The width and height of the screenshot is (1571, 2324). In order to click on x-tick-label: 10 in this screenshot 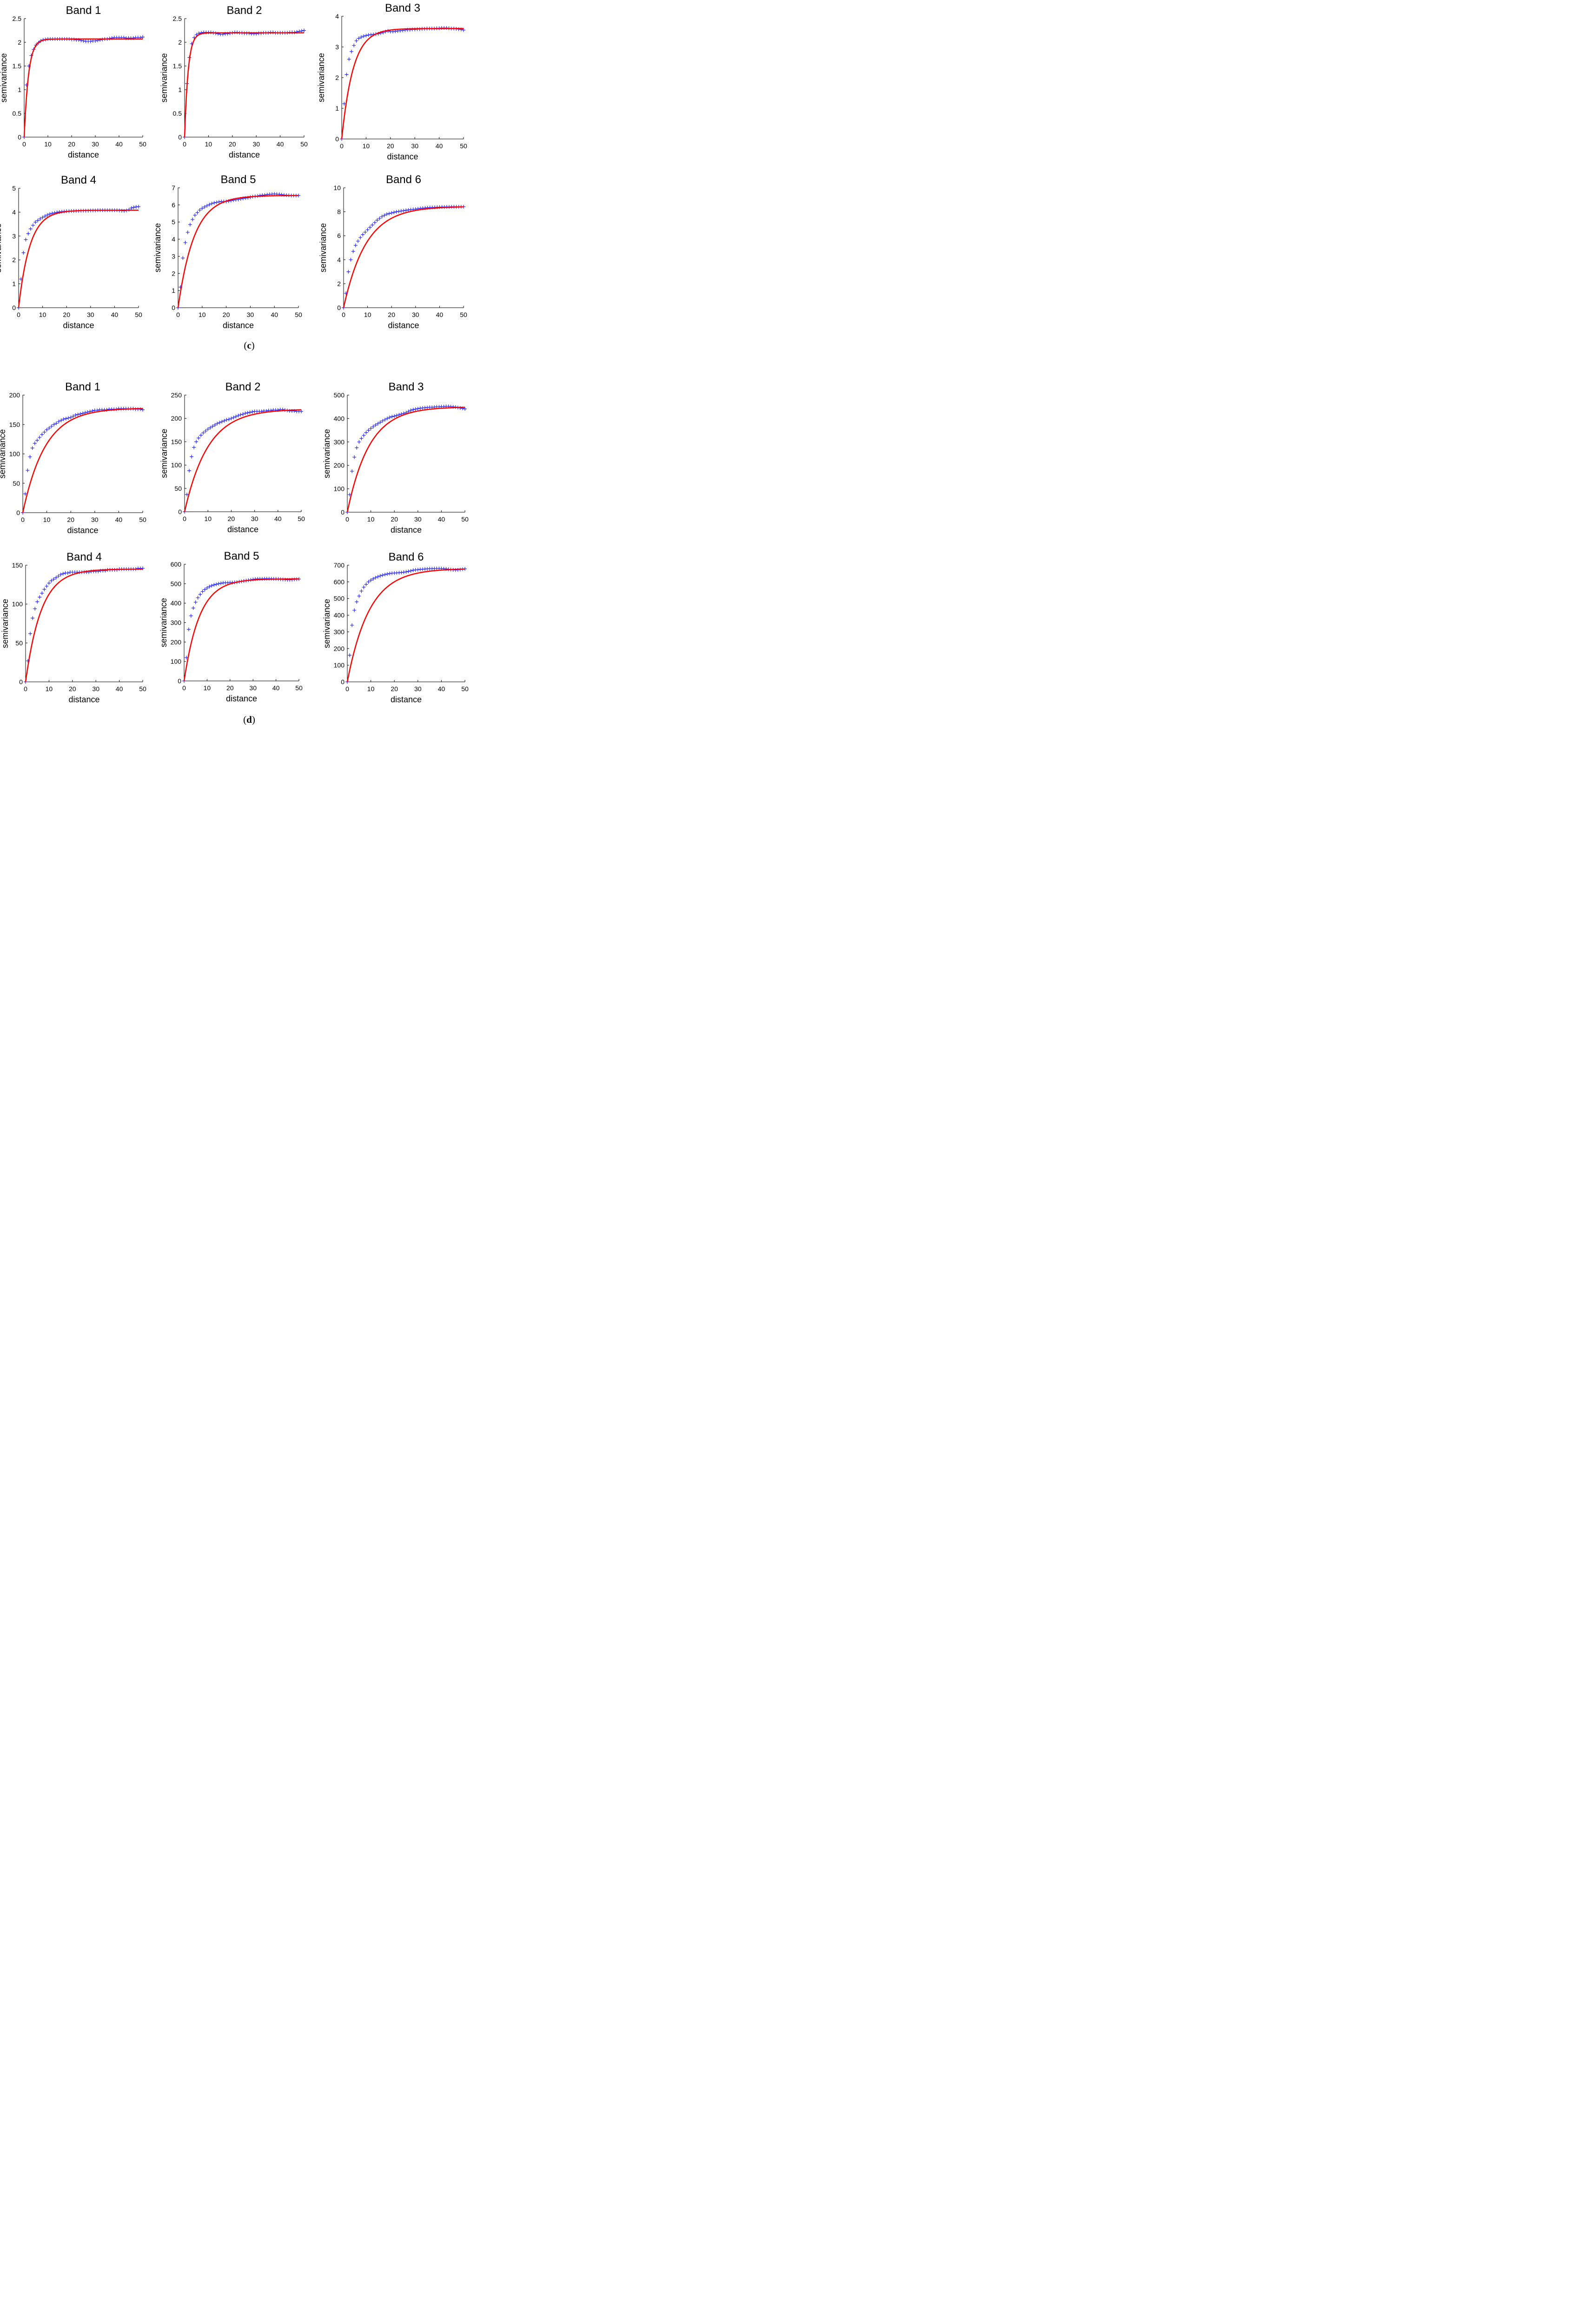, I will do `click(371, 689)`.